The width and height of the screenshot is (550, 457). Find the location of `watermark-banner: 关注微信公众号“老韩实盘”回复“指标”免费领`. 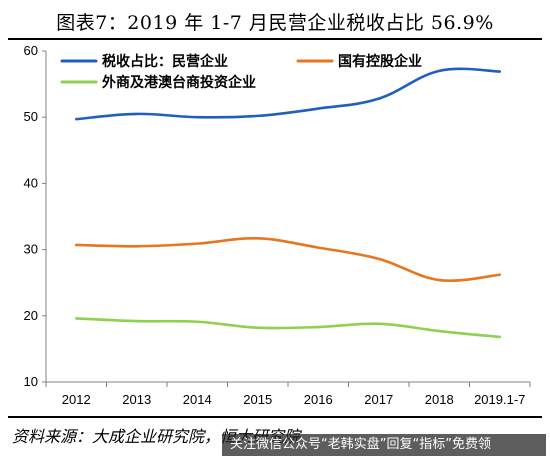

watermark-banner: 关注微信公众号“老韩实盘”回复“指标”免费领 is located at coordinates (384, 445).